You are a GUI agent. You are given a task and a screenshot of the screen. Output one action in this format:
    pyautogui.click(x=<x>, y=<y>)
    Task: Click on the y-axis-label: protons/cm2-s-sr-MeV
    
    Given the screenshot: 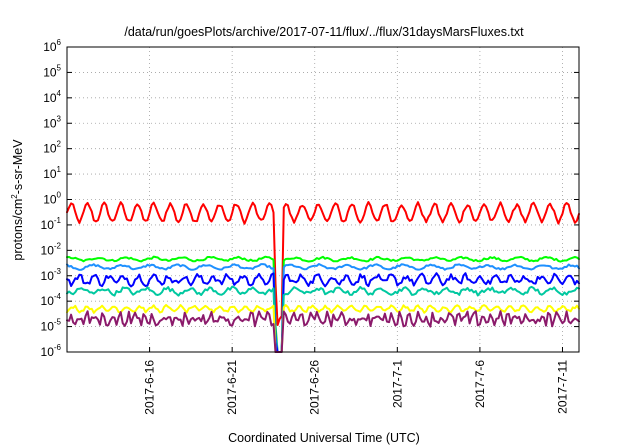 What is the action you would take?
    pyautogui.click(x=17, y=200)
    